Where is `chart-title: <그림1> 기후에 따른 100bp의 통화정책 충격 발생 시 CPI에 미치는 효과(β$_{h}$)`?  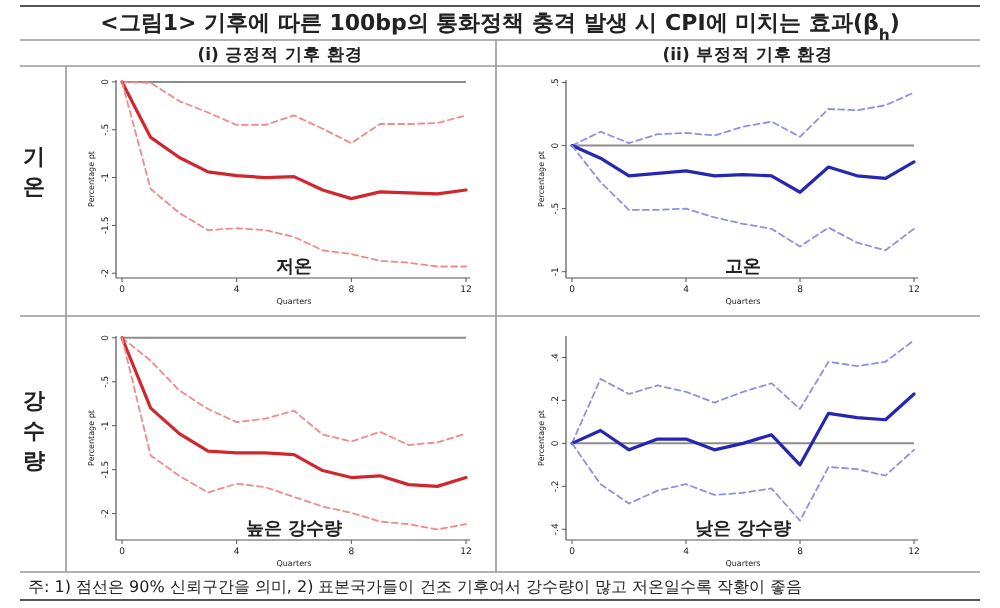 chart-title: <그림1> 기후에 따른 100bp의 통화정책 충격 발생 시 CPI에 미치는 효과(β$_{h}$) is located at coordinates (500, 26).